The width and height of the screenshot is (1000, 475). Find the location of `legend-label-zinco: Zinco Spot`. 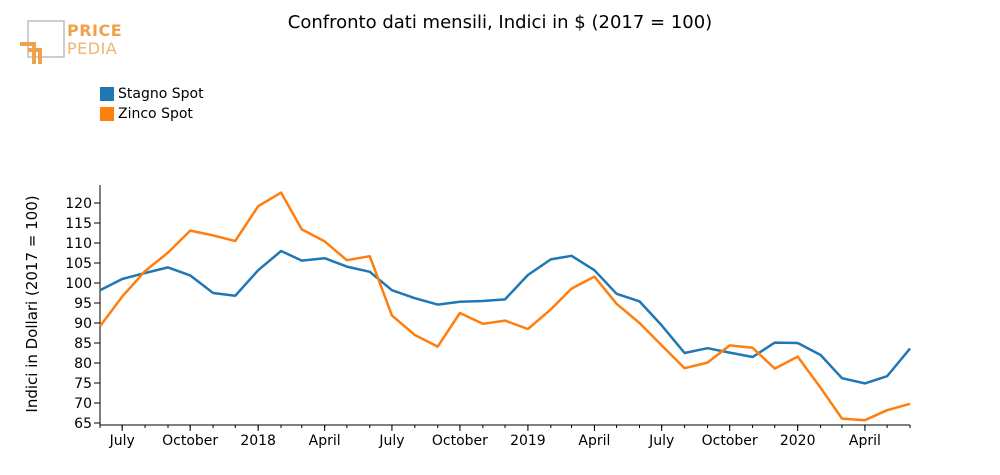

legend-label-zinco: Zinco Spot is located at coordinates (155, 114).